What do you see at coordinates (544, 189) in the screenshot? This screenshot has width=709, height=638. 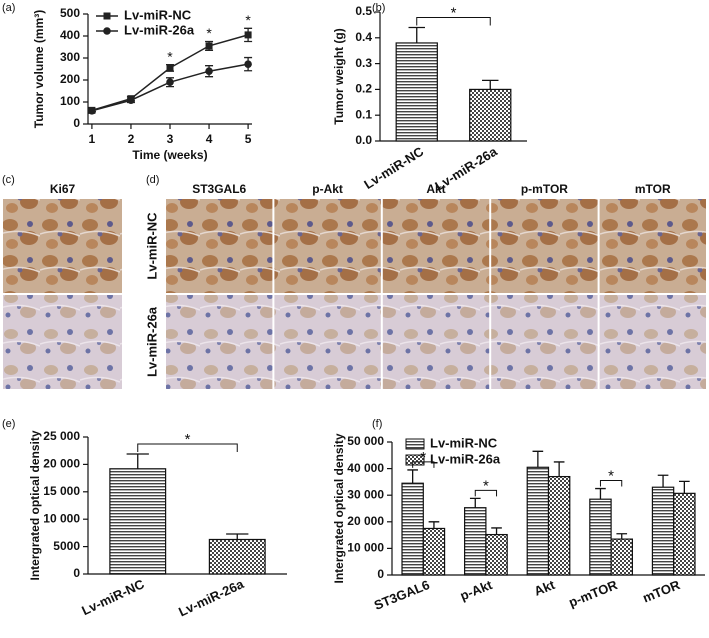 I see `column-label: p-mTOR` at bounding box center [544, 189].